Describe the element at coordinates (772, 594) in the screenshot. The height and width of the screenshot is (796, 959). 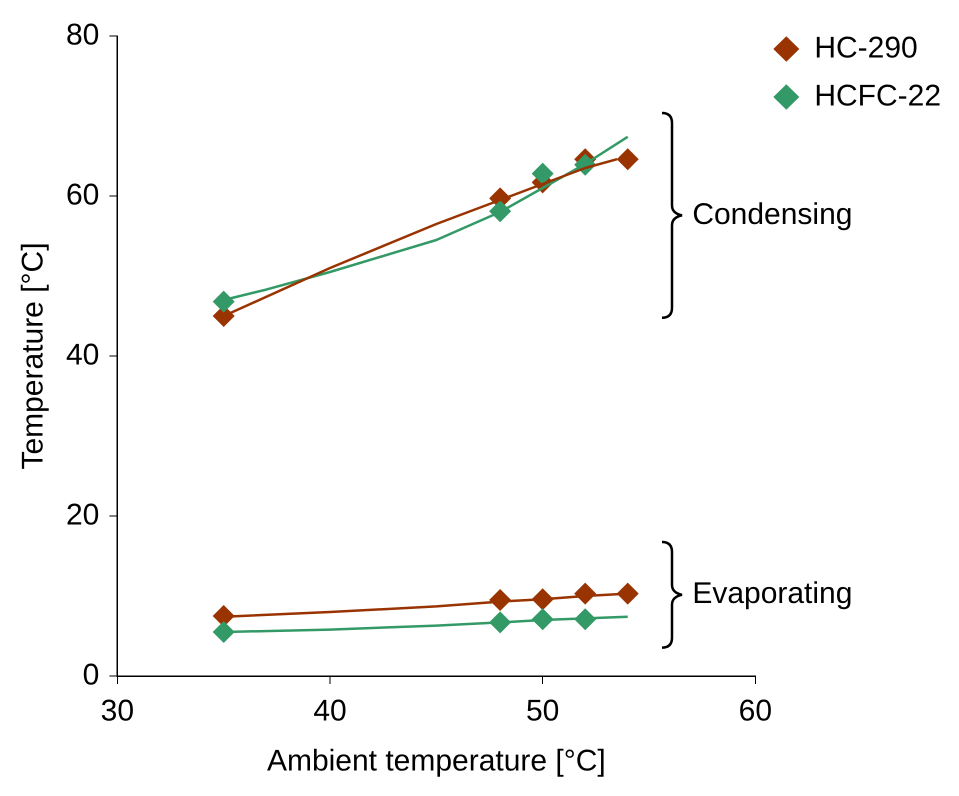
I see `annotation: Evaporating` at that location.